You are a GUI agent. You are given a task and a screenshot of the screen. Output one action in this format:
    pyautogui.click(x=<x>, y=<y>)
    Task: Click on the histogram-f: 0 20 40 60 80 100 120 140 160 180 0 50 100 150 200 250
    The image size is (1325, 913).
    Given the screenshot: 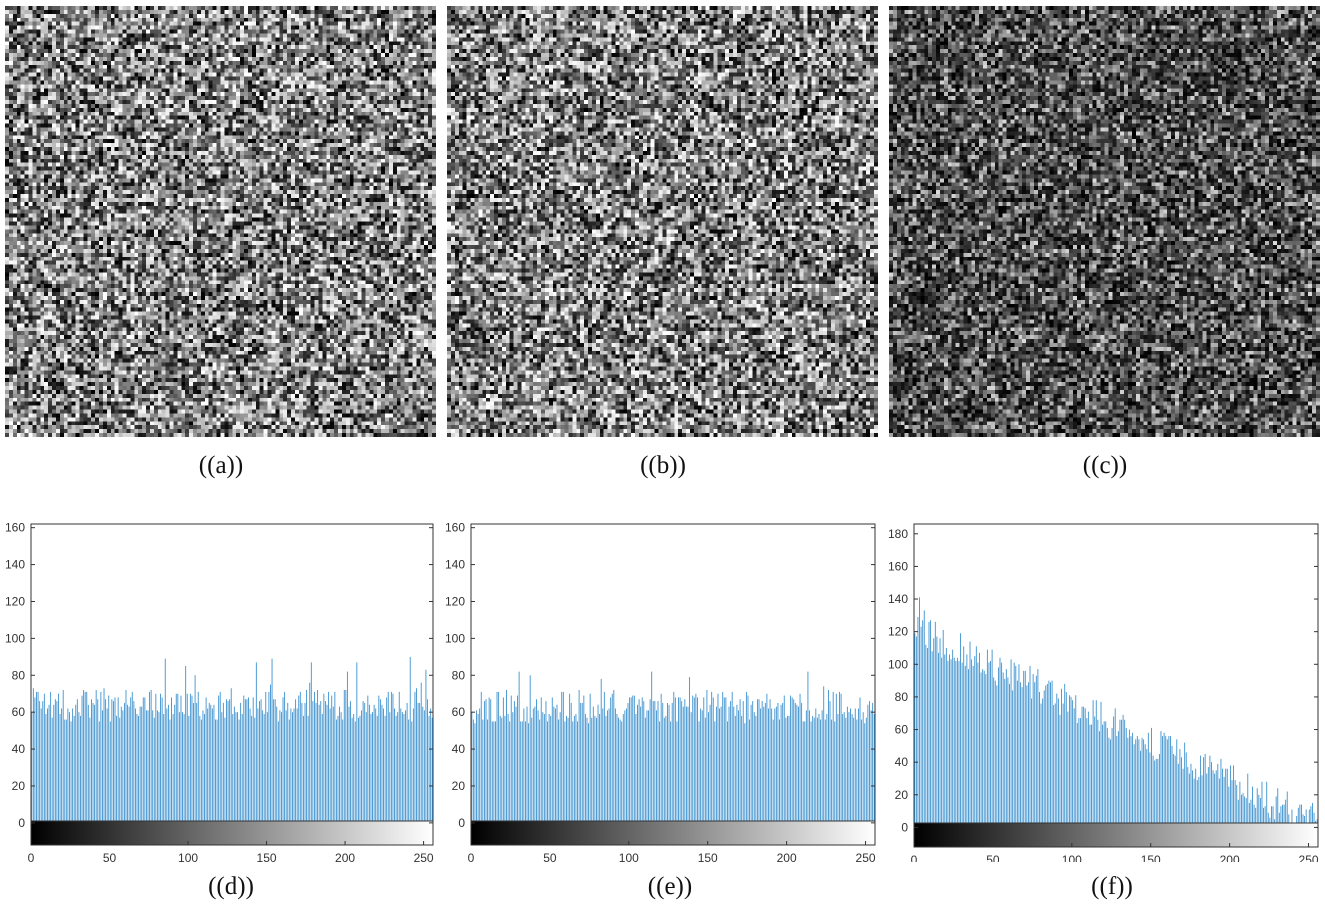 What is the action you would take?
    pyautogui.click(x=1103, y=692)
    